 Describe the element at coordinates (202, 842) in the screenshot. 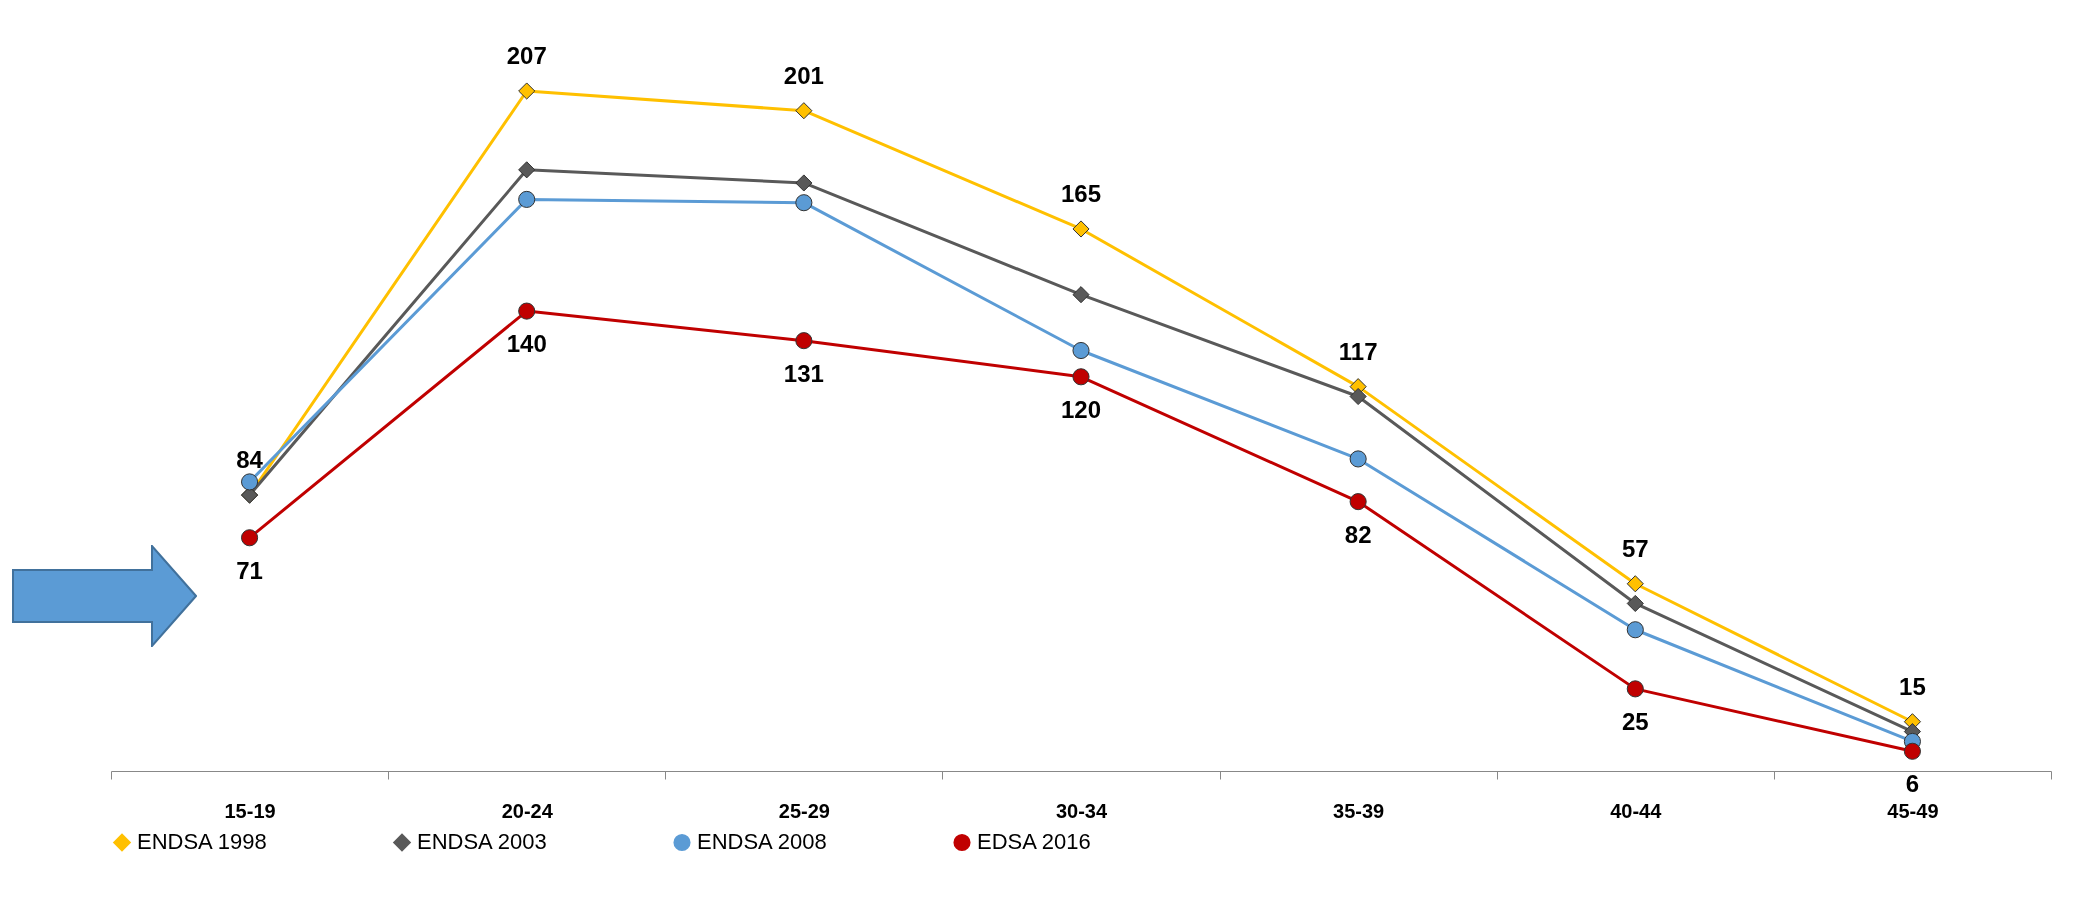

I see `legend-label: ENDSA 1998` at that location.